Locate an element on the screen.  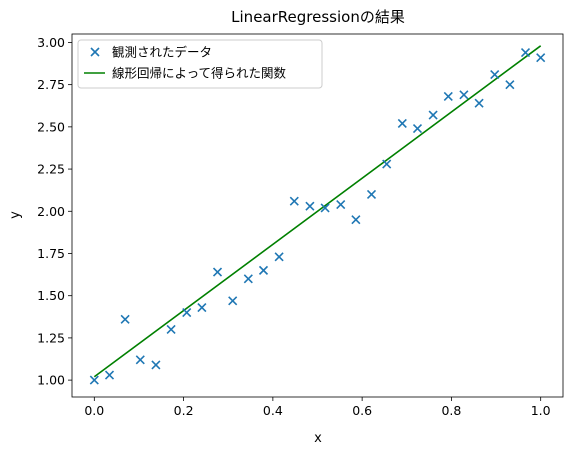
legend: 観測されたデータ 線形回帰によって得られた関数 is located at coordinates (200, 64).